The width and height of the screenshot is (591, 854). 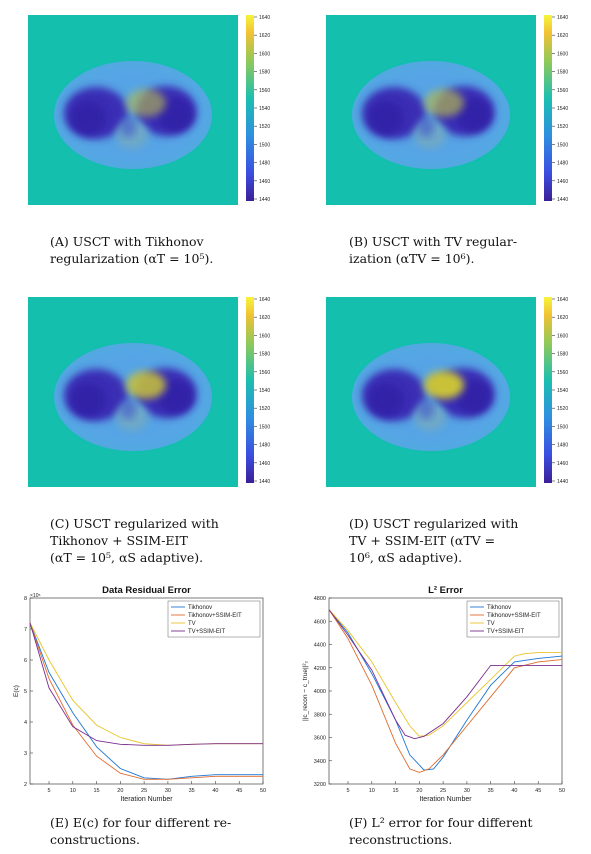 What do you see at coordinates (320, 692) in the screenshot?
I see `y-tick-label: 4000` at bounding box center [320, 692].